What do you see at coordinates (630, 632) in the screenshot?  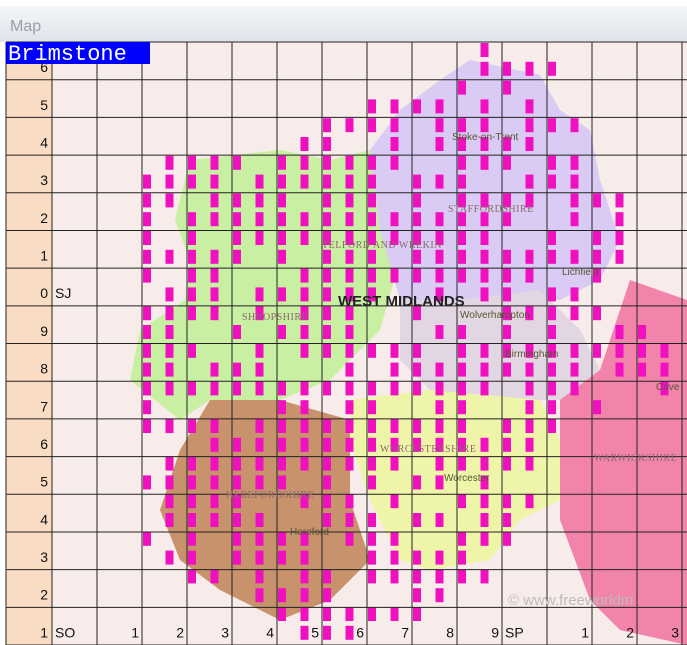 I see `column-label: 2` at bounding box center [630, 632].